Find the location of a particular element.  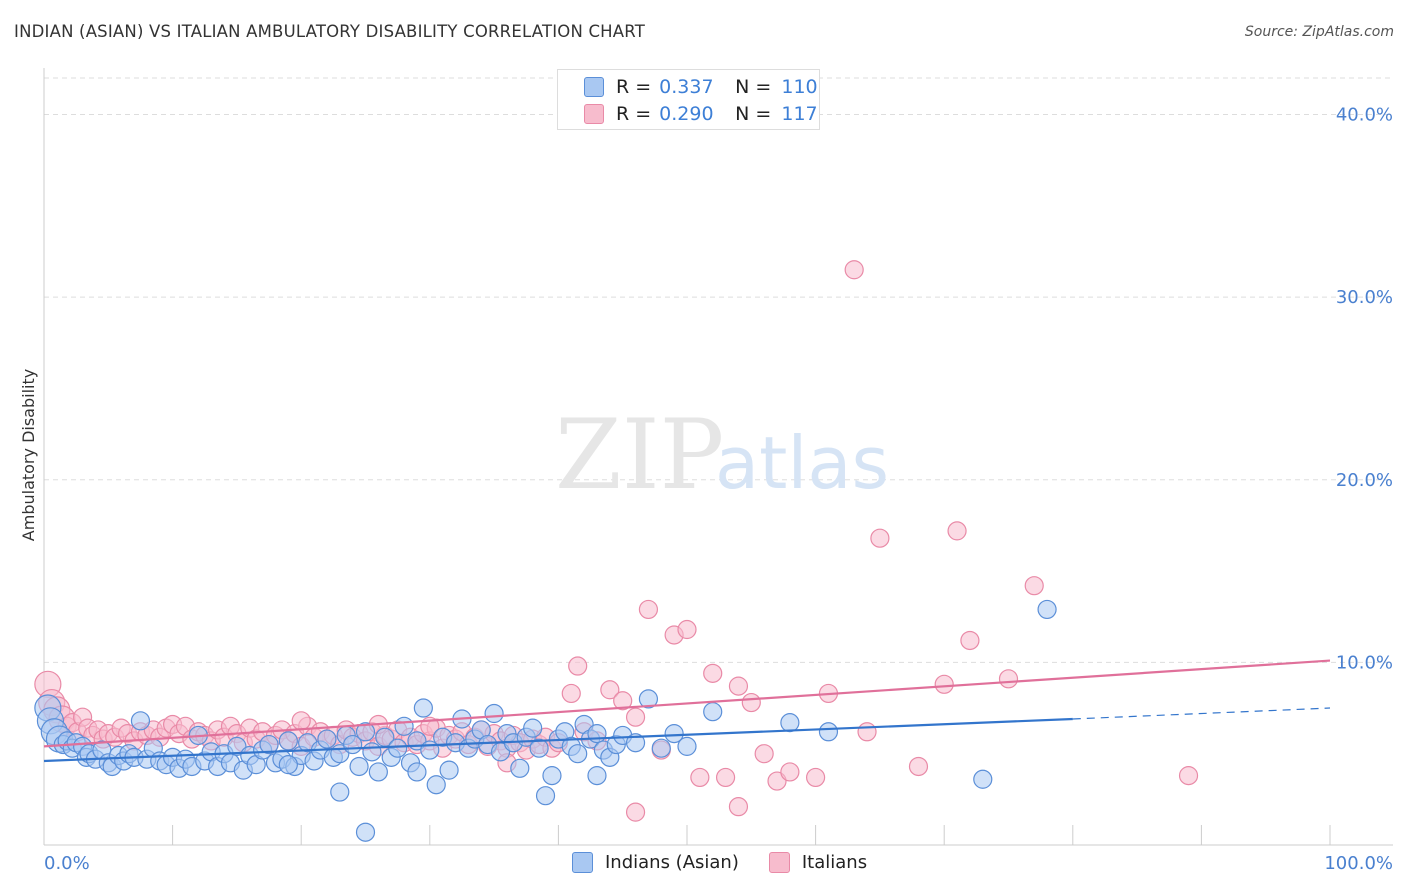

x-tick-label-min: 0.0% is located at coordinates (67, 863).